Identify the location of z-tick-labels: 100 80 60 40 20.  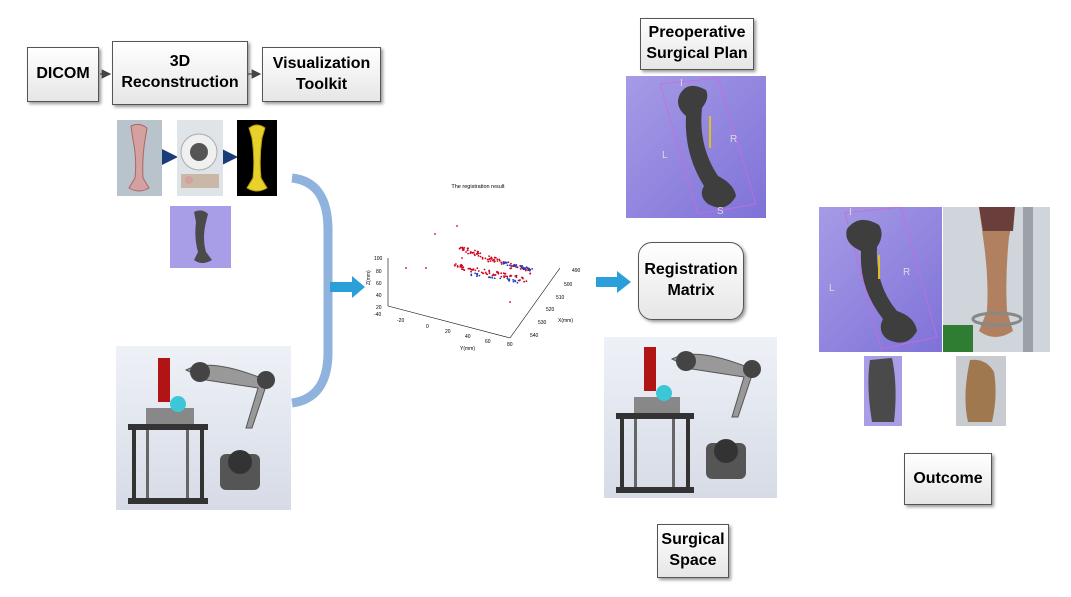
(378, 283).